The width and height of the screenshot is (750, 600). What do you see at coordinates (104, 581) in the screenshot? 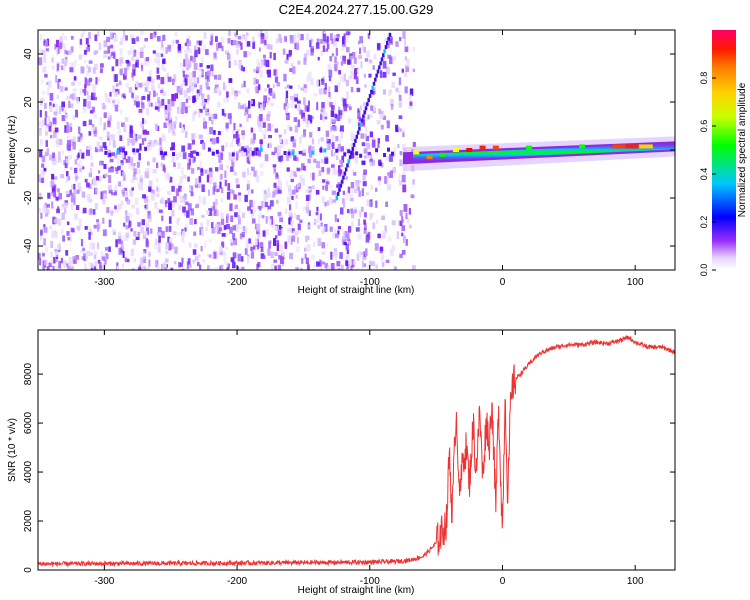
I see `snr-x-tick-label: -300` at bounding box center [104, 581].